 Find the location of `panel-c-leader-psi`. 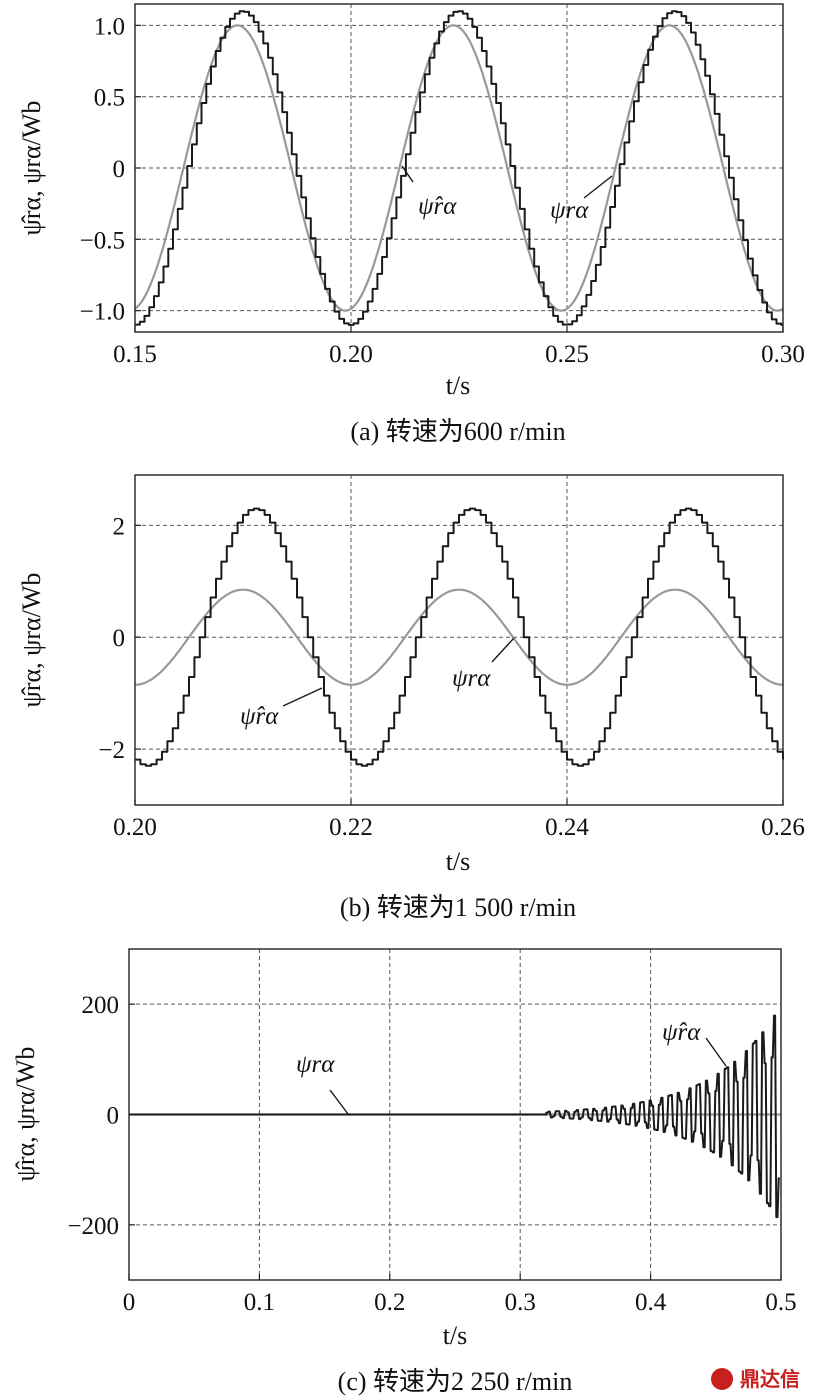

panel-c-leader-psi is located at coordinates (339, 1102).